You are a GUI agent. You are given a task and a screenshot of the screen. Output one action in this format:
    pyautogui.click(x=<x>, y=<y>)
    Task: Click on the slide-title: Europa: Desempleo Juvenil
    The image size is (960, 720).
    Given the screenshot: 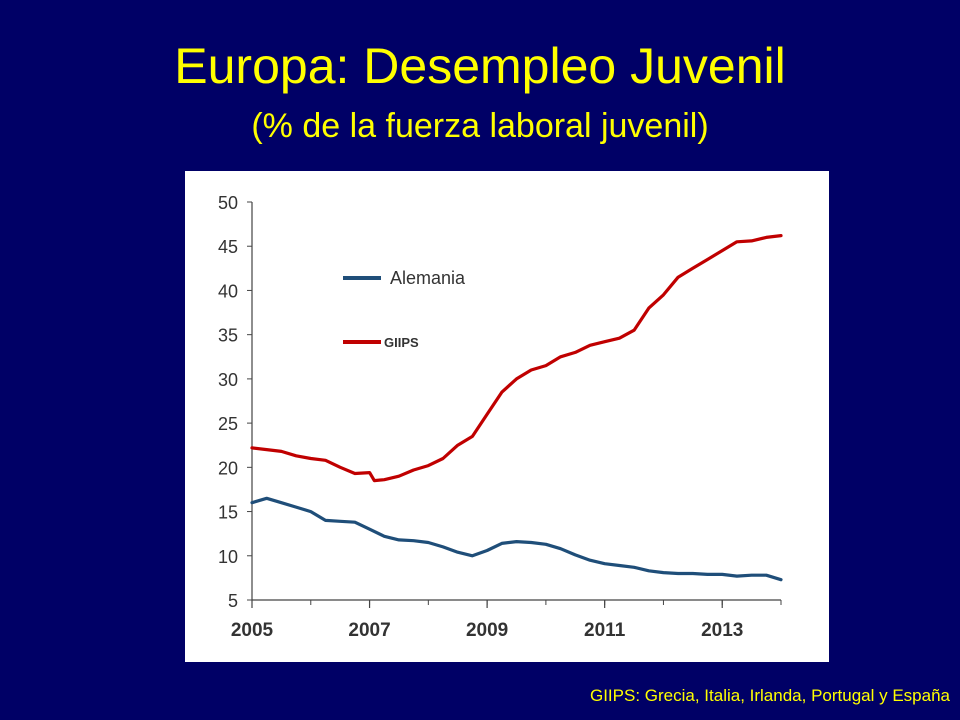 What is the action you would take?
    pyautogui.click(x=480, y=66)
    